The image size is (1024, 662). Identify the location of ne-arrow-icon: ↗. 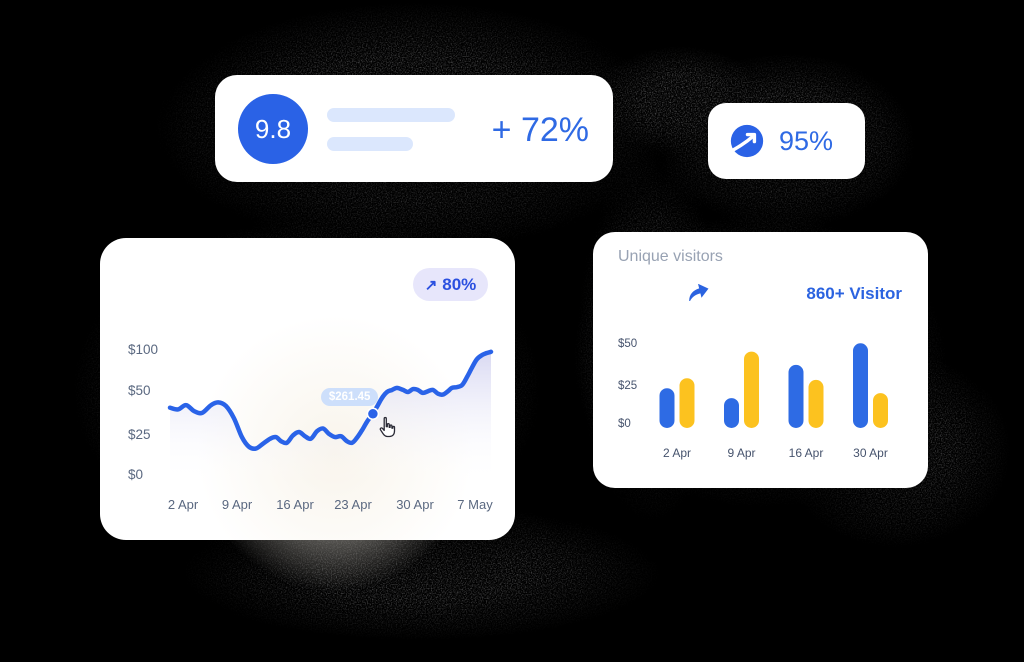
(431, 285).